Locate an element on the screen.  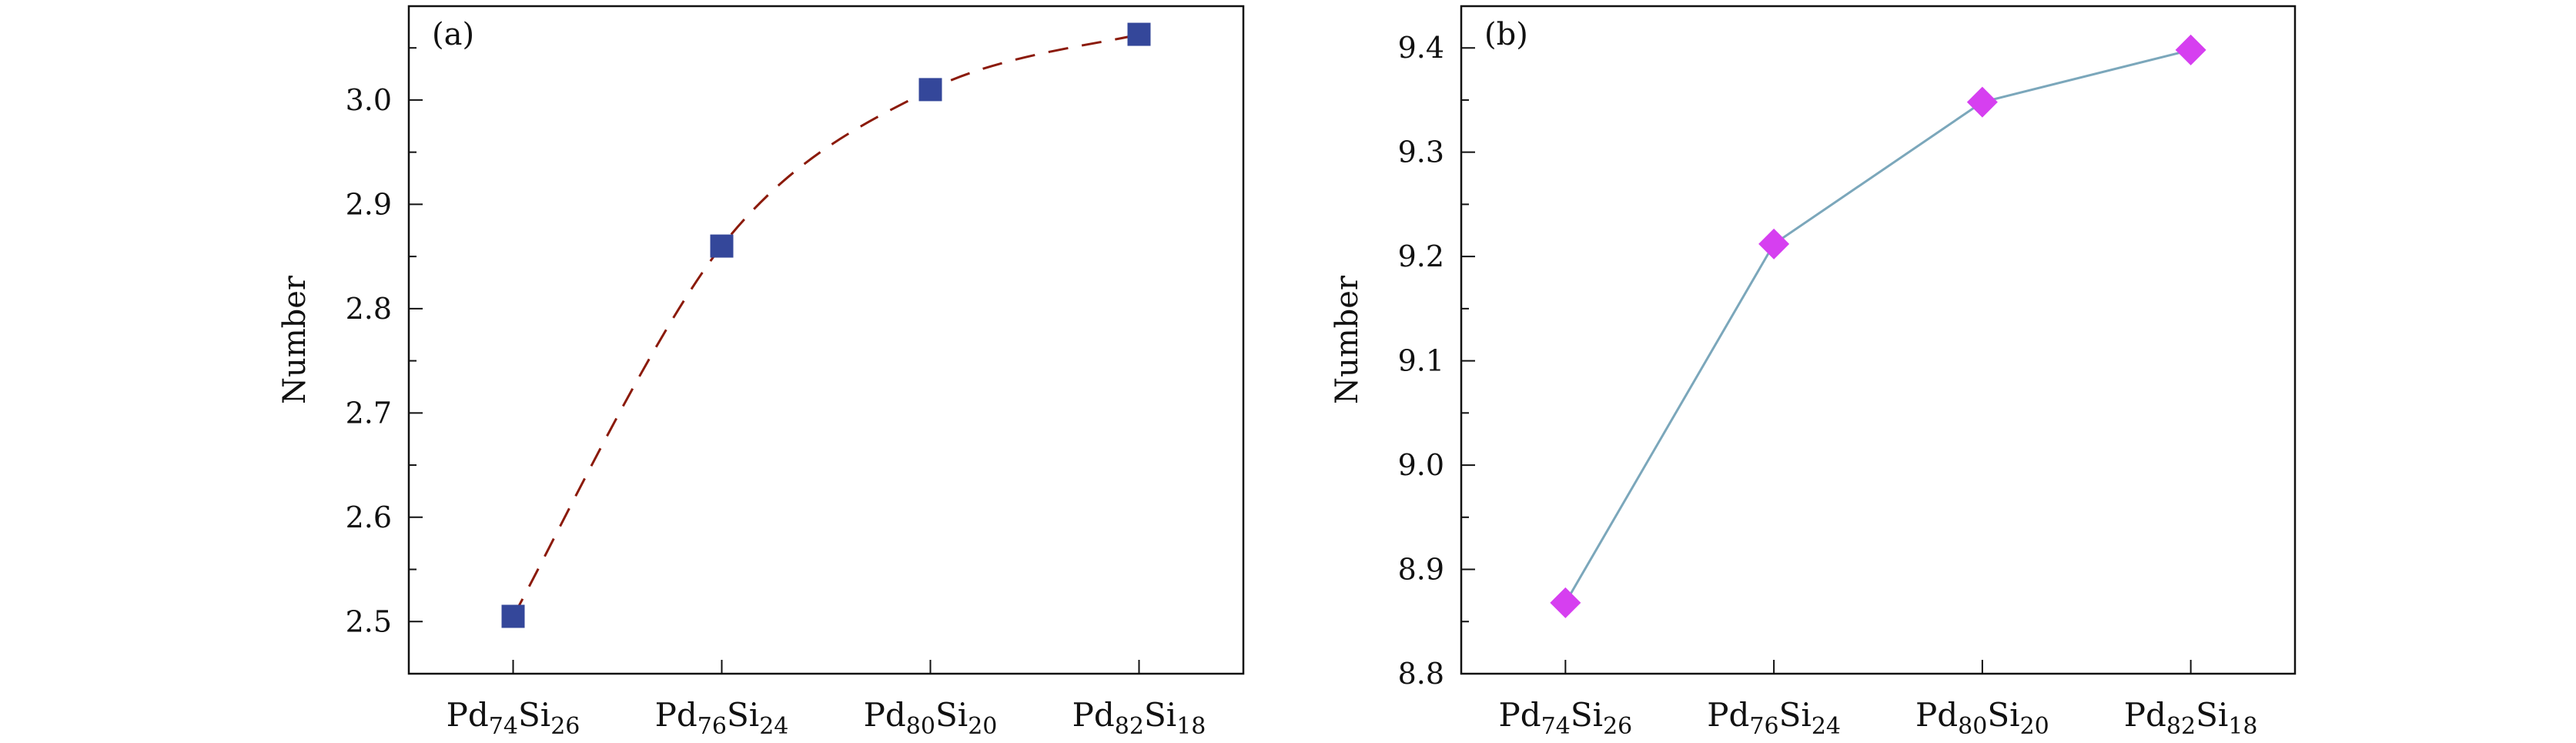
y-tick-label: 8.9 is located at coordinates (1421, 570).